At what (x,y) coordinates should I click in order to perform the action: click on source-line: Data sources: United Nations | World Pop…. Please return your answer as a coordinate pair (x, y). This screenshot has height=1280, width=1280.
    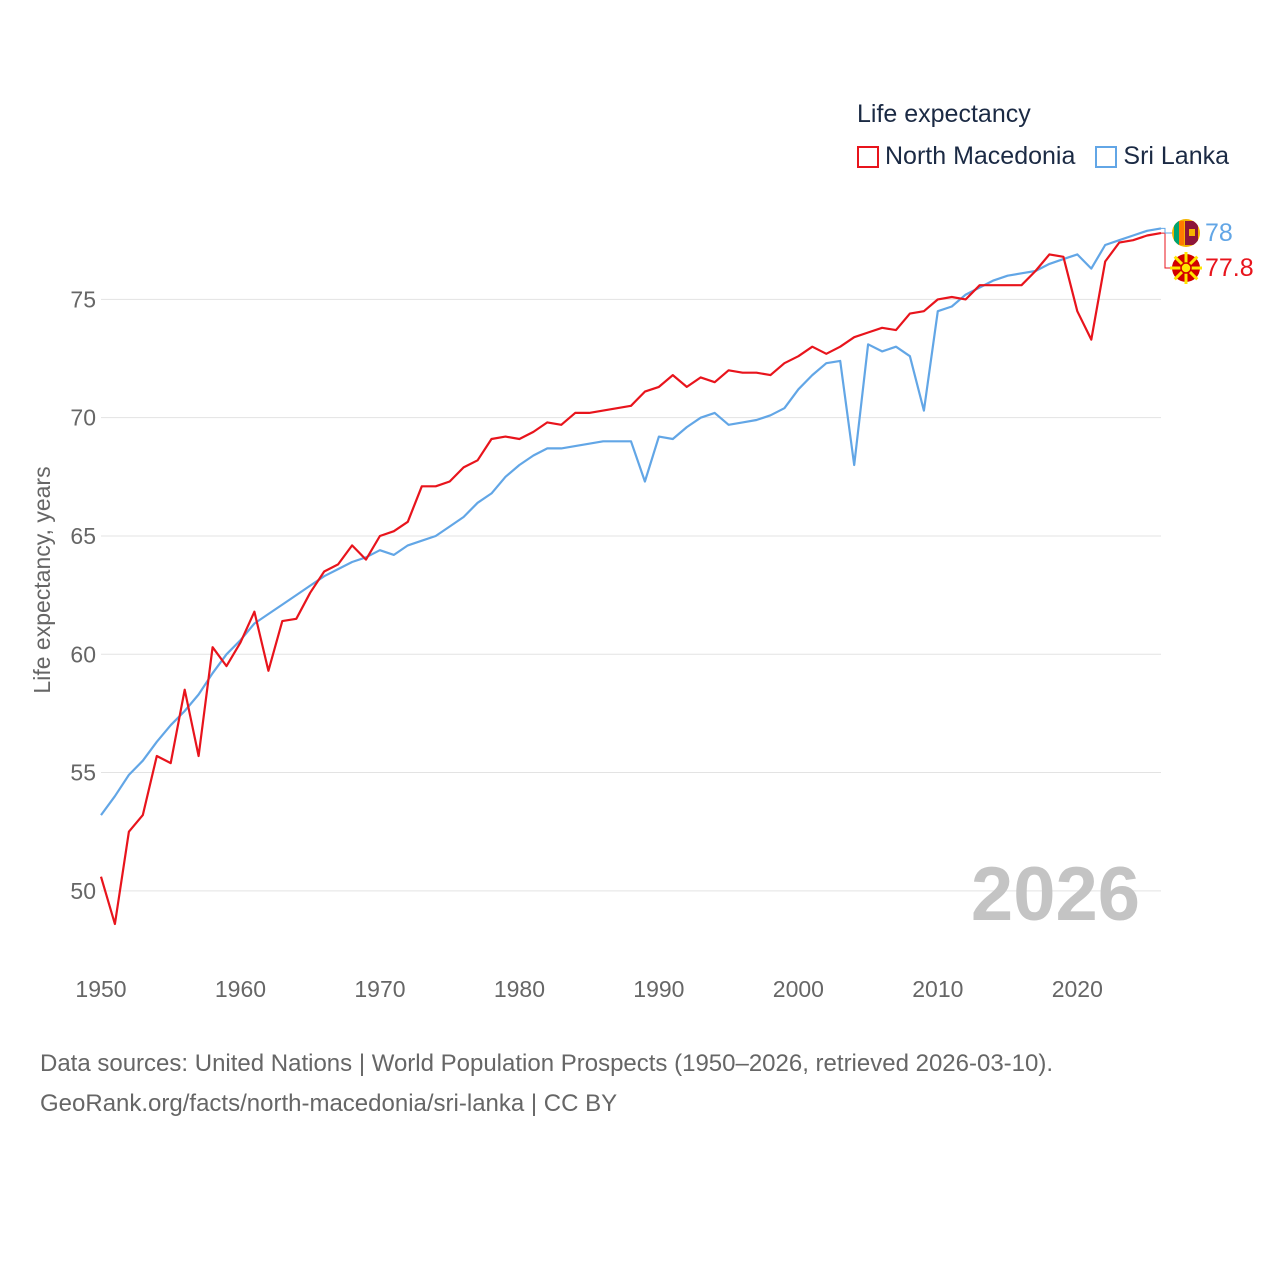
    Looking at the image, I should click on (547, 1063).